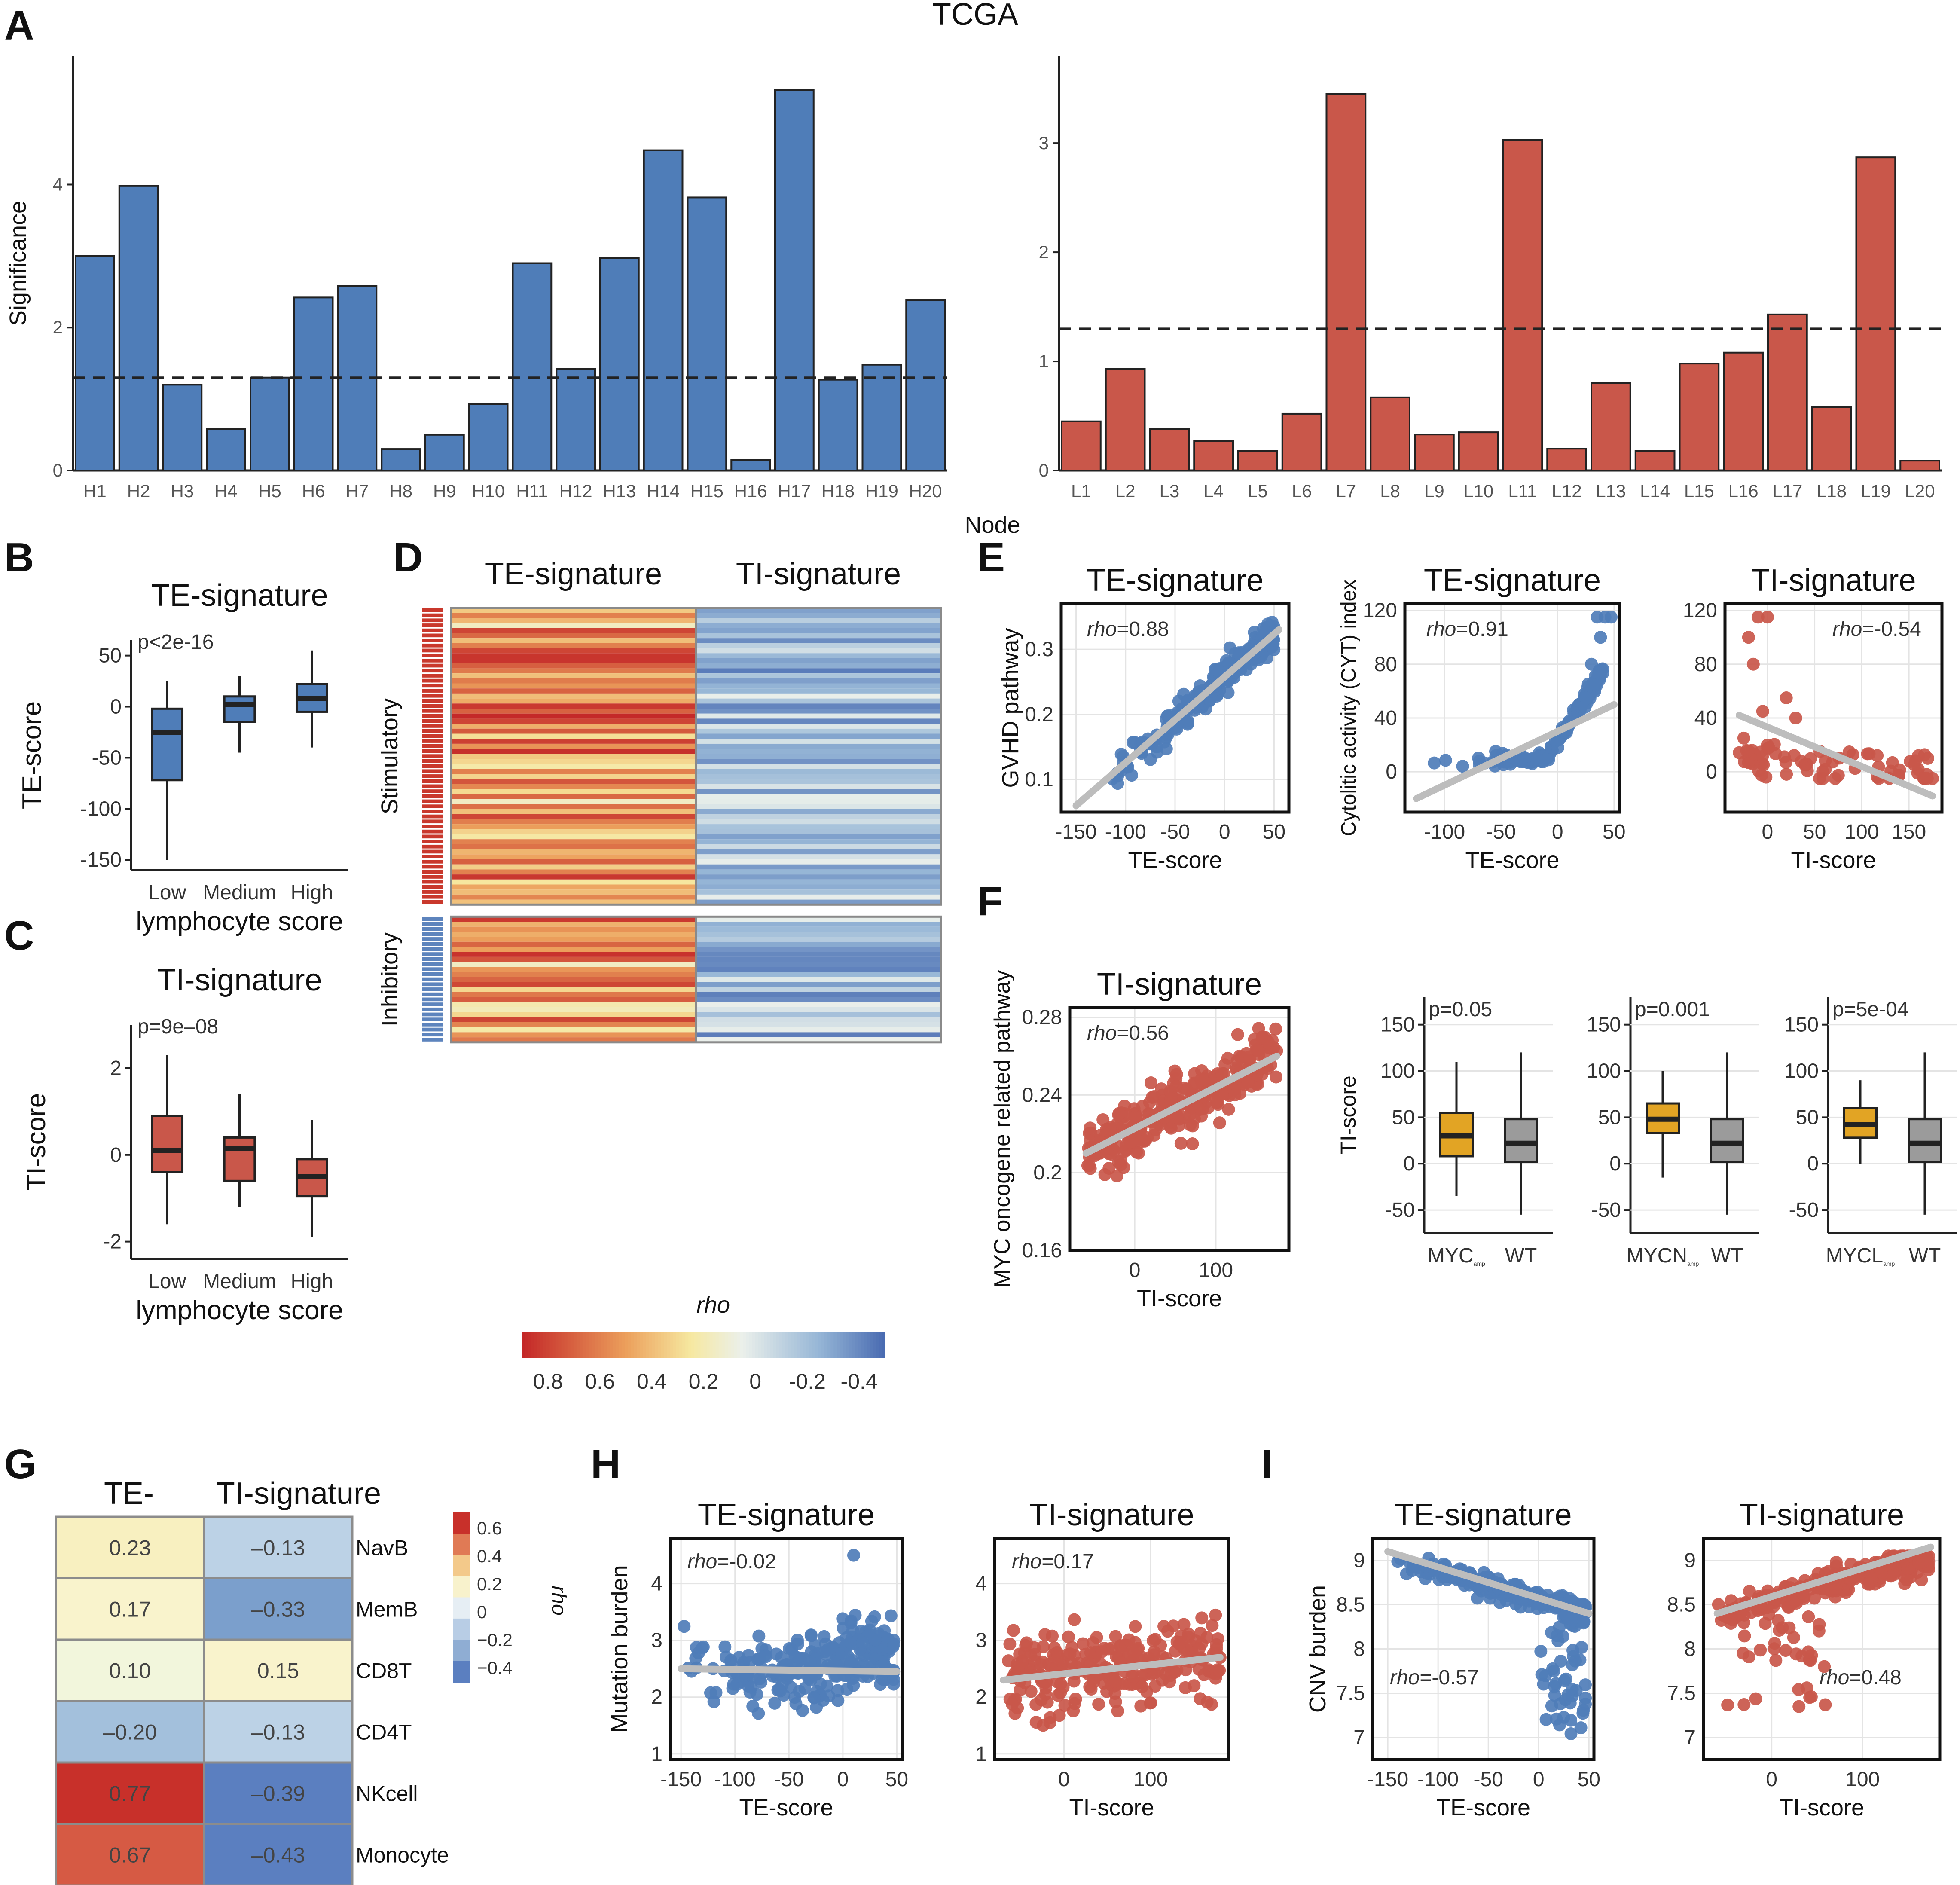 The height and width of the screenshot is (1885, 1960). Describe the element at coordinates (1044, 143) in the screenshot. I see `y-tick-label: 3` at that location.